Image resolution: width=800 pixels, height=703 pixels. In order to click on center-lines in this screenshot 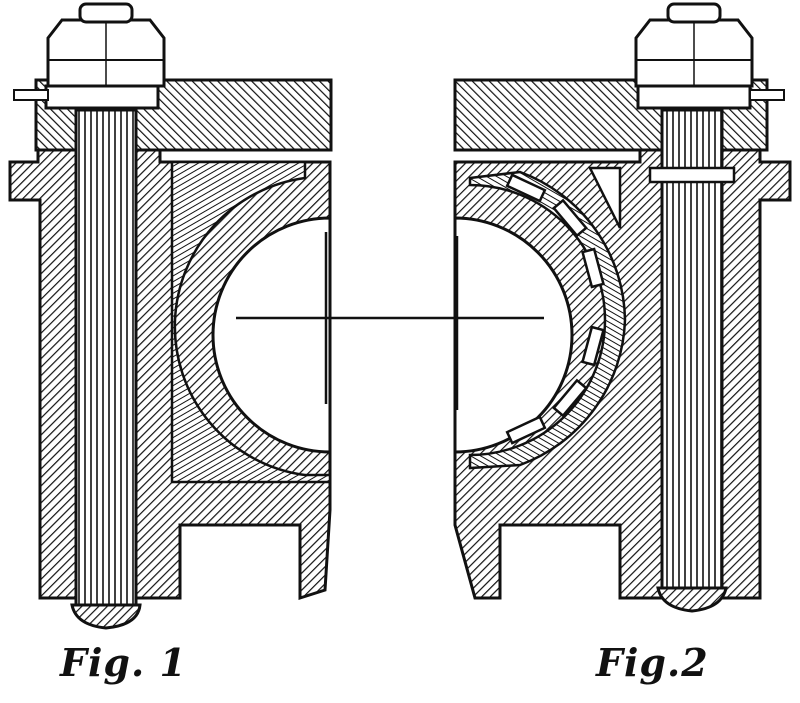, I will do `click(390, 321)`.